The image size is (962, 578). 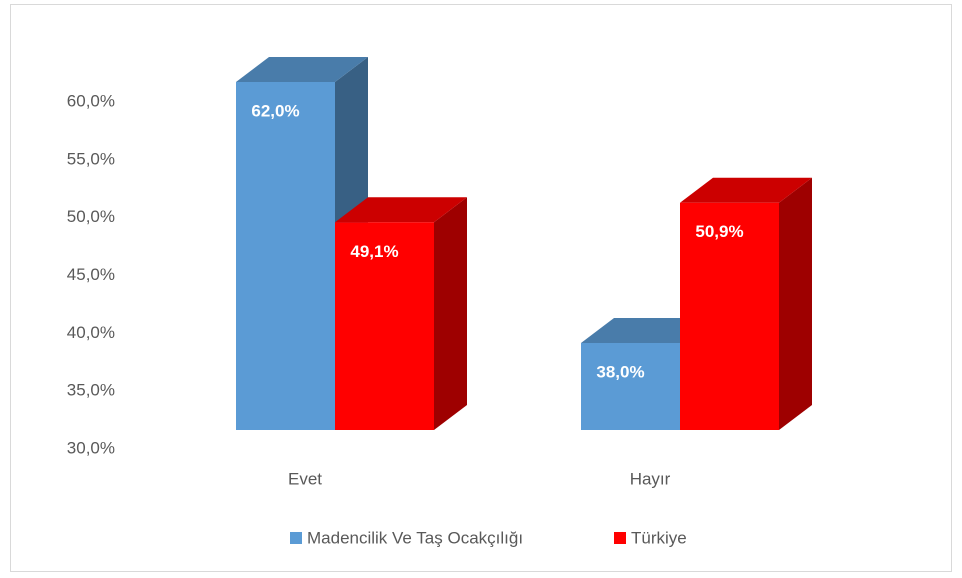 I want to click on y-tick-label: 60,0%, so click(x=91, y=100).